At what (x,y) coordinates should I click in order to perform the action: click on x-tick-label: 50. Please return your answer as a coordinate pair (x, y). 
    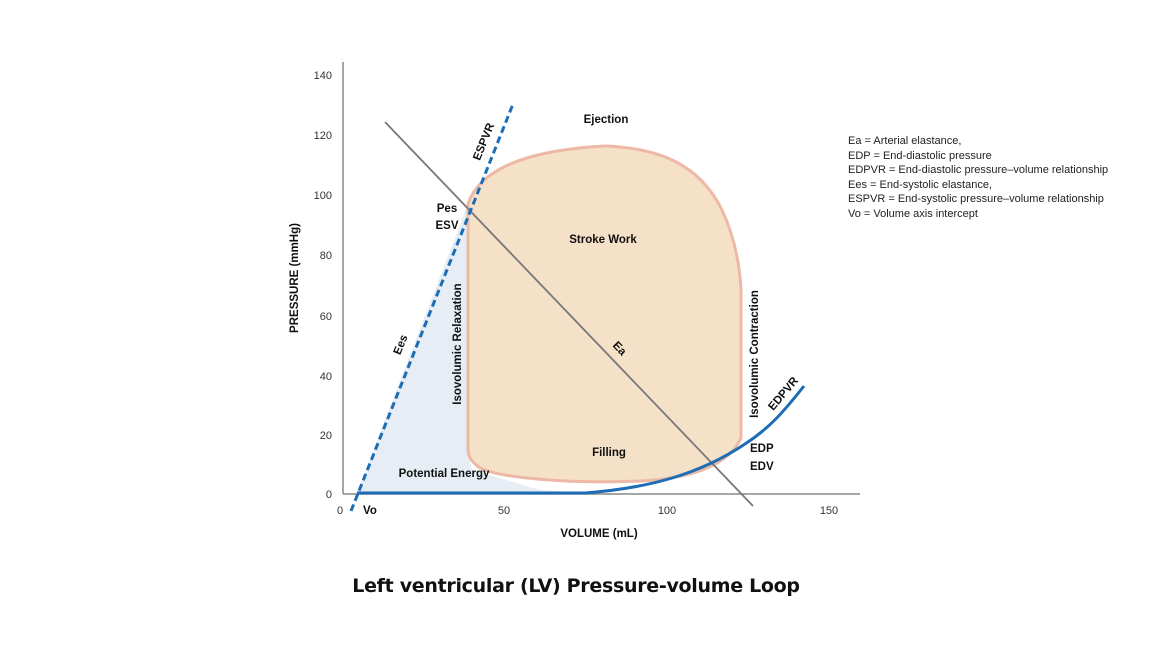
    Looking at the image, I should click on (504, 511).